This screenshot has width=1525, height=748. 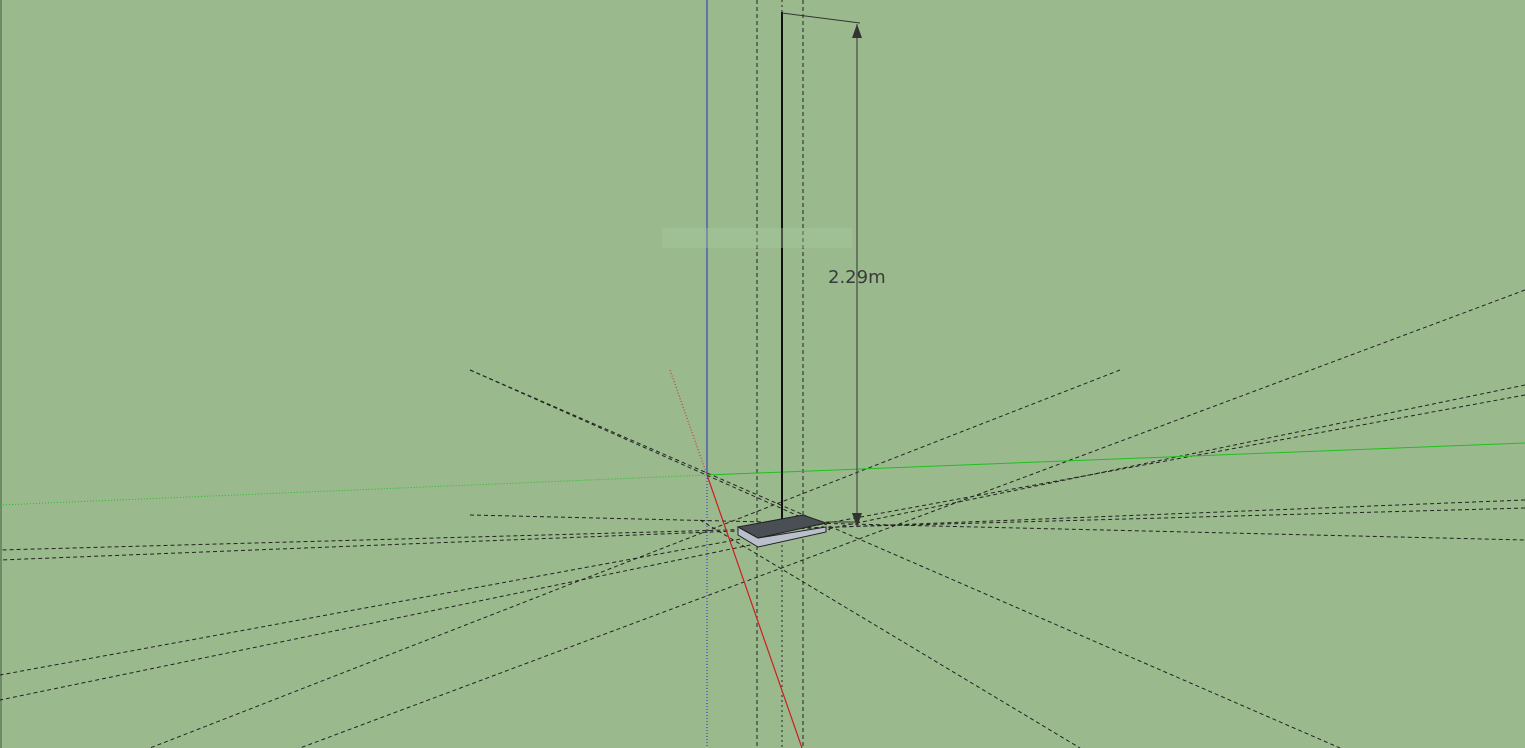 What do you see at coordinates (857, 520) in the screenshot?
I see `dimension-arrow-bottom` at bounding box center [857, 520].